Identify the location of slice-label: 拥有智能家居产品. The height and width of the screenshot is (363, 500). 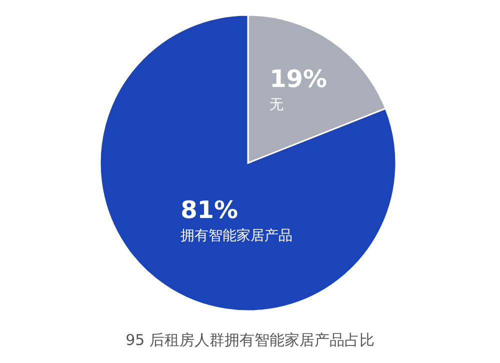
(236, 236).